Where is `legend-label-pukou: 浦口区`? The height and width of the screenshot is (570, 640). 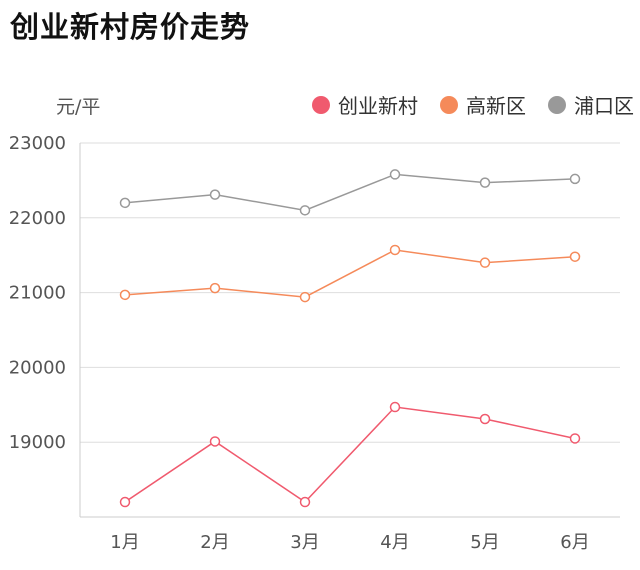
legend-label-pukou: 浦口区 is located at coordinates (604, 106).